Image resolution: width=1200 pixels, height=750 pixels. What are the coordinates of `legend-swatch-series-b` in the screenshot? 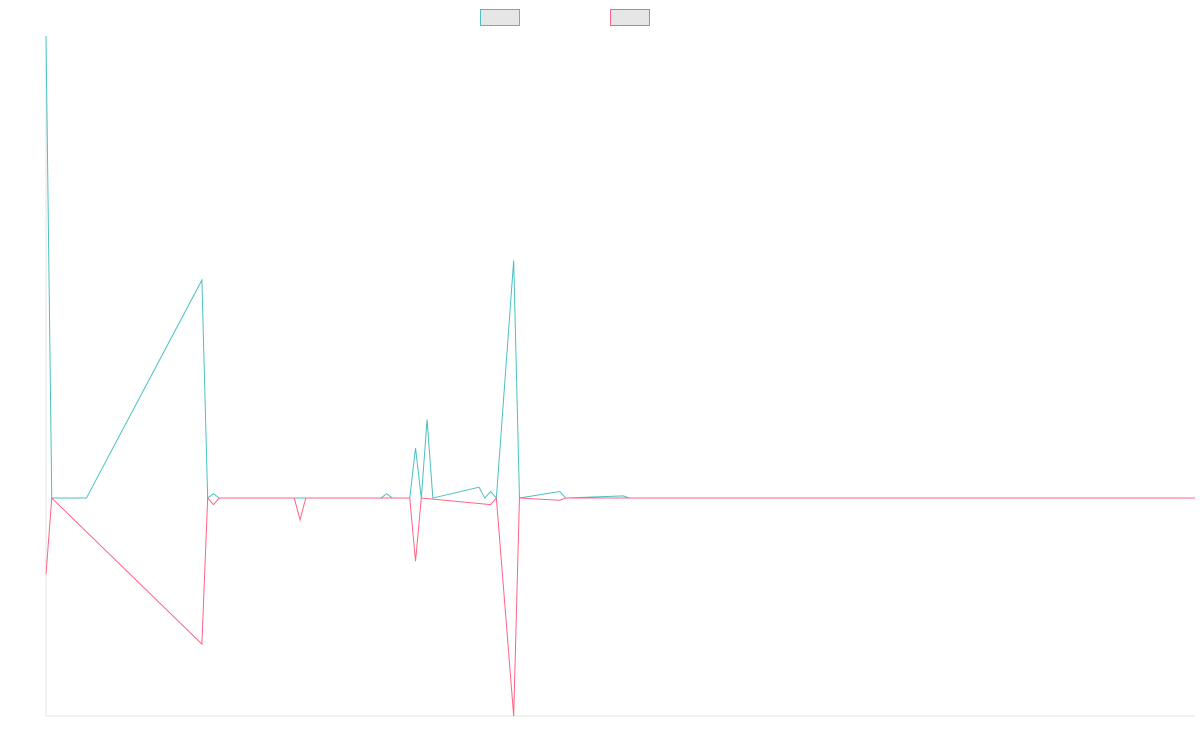 It's located at (630, 17).